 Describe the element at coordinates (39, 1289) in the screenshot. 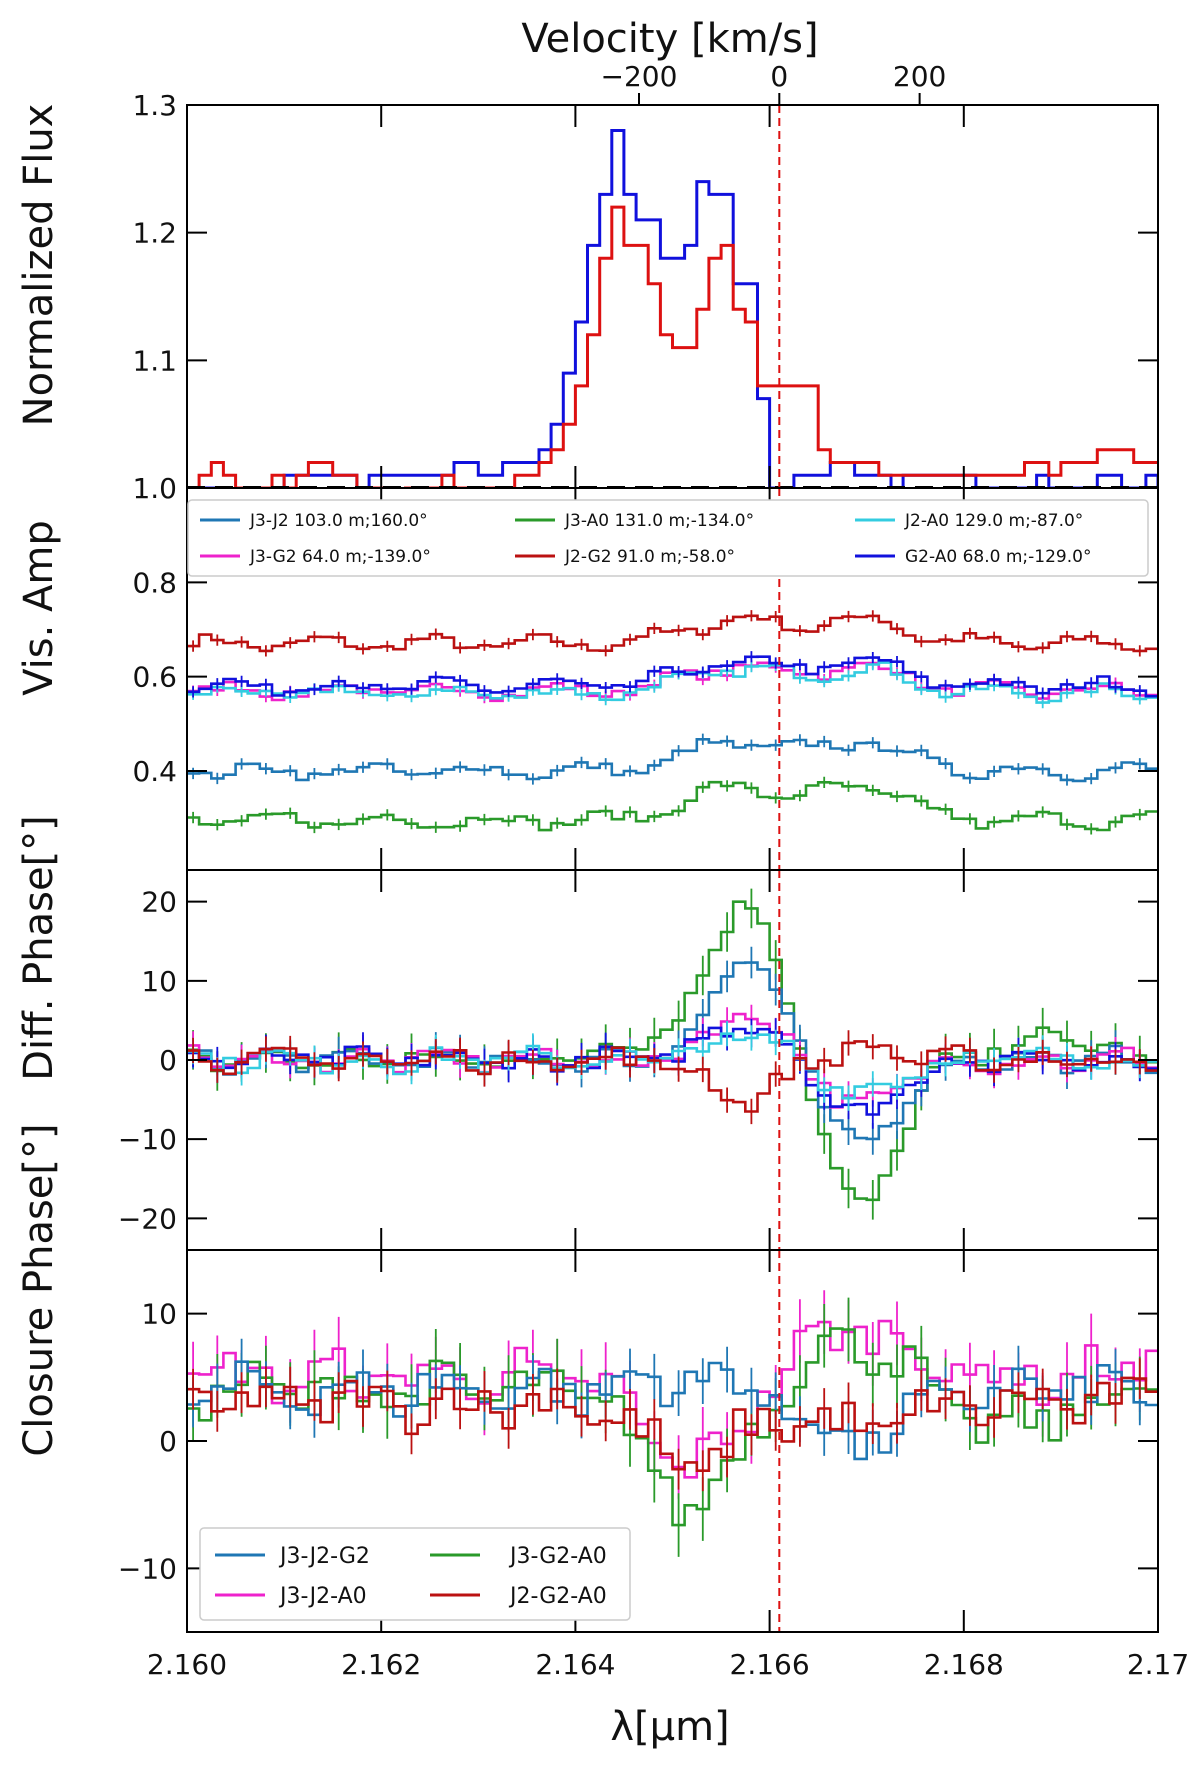

I see `closurephase-ylabel: Closure Phase[°]` at that location.